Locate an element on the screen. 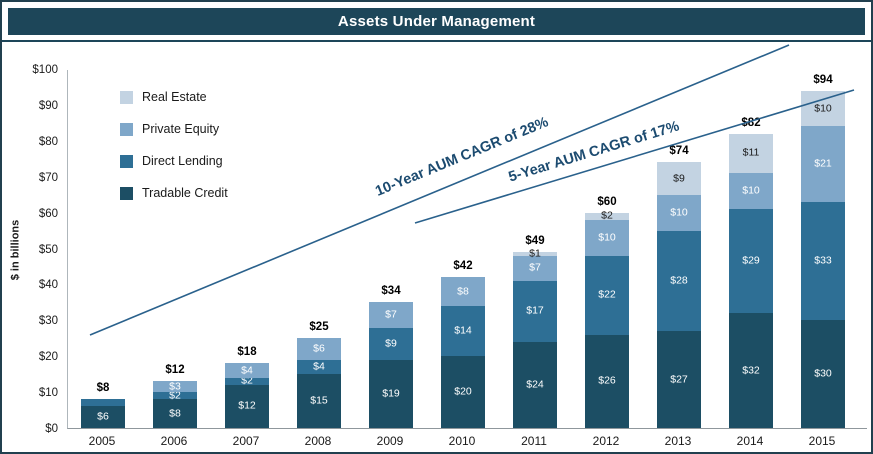 The height and width of the screenshot is (454, 873). bar-total-label: $34 is located at coordinates (391, 291).